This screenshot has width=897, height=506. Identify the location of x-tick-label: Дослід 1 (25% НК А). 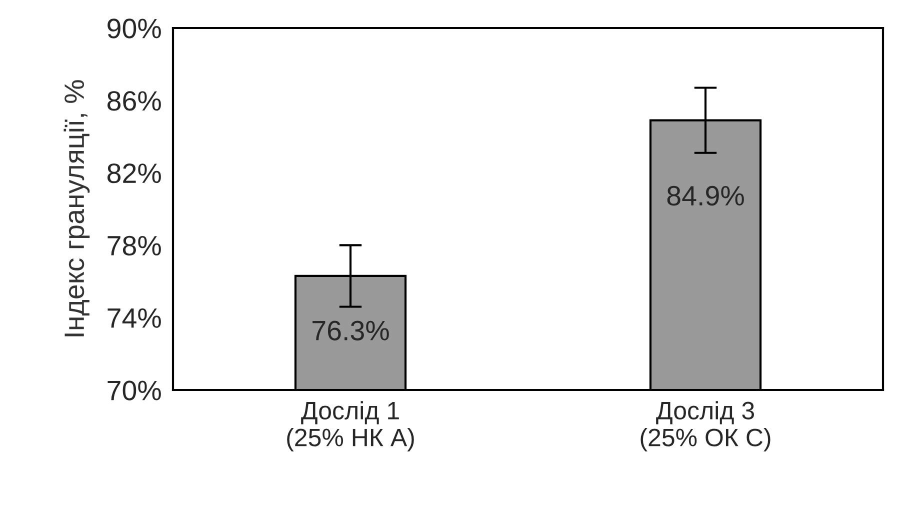
(350, 426).